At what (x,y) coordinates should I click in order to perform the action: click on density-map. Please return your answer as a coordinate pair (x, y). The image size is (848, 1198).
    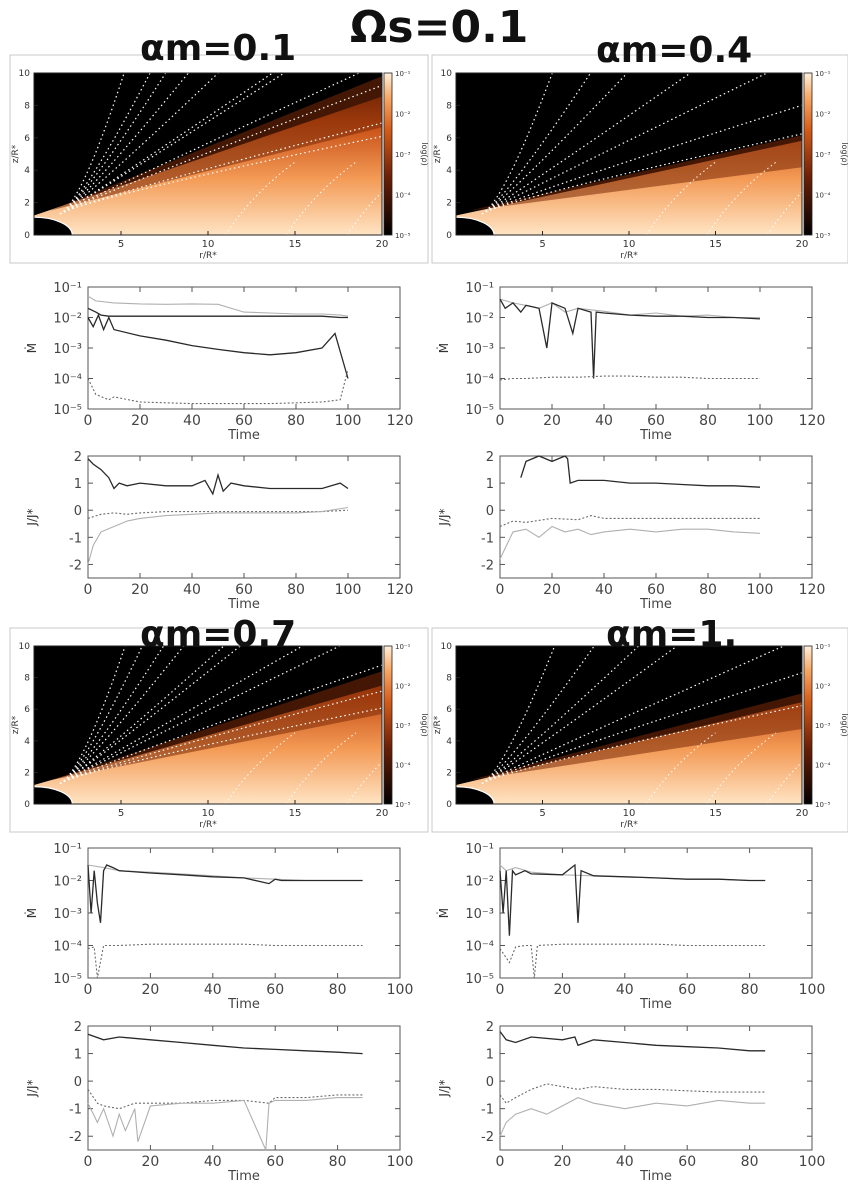
    Looking at the image, I should click on (208, 154).